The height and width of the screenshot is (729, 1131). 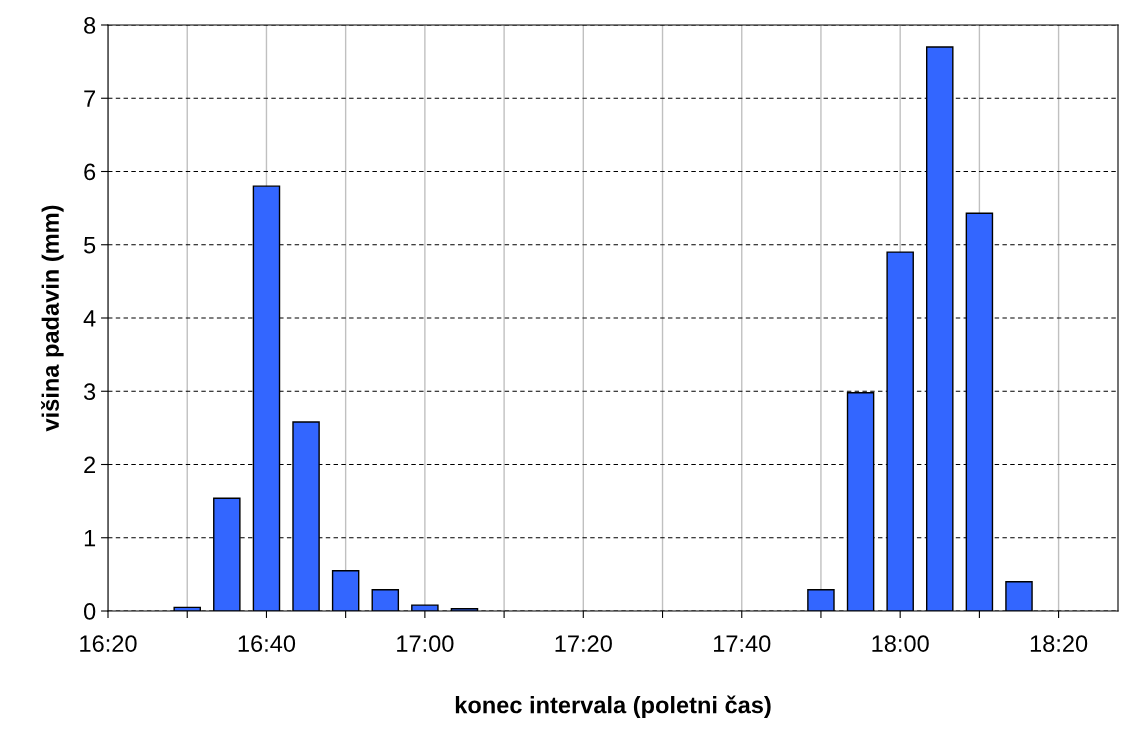 What do you see at coordinates (583, 643) in the screenshot?
I see `x-tick-label: 17:20` at bounding box center [583, 643].